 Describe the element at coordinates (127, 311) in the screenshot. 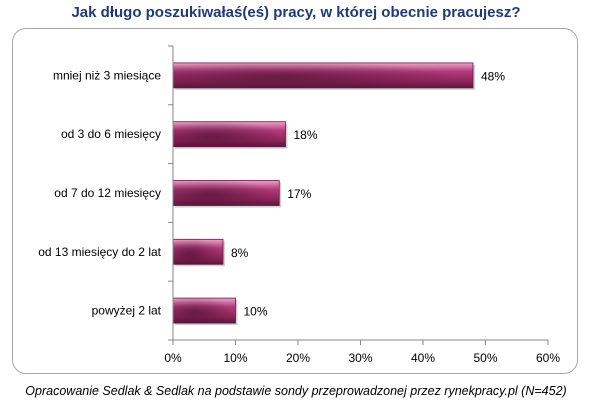

I see `category-label: powyżej 2 lat` at that location.